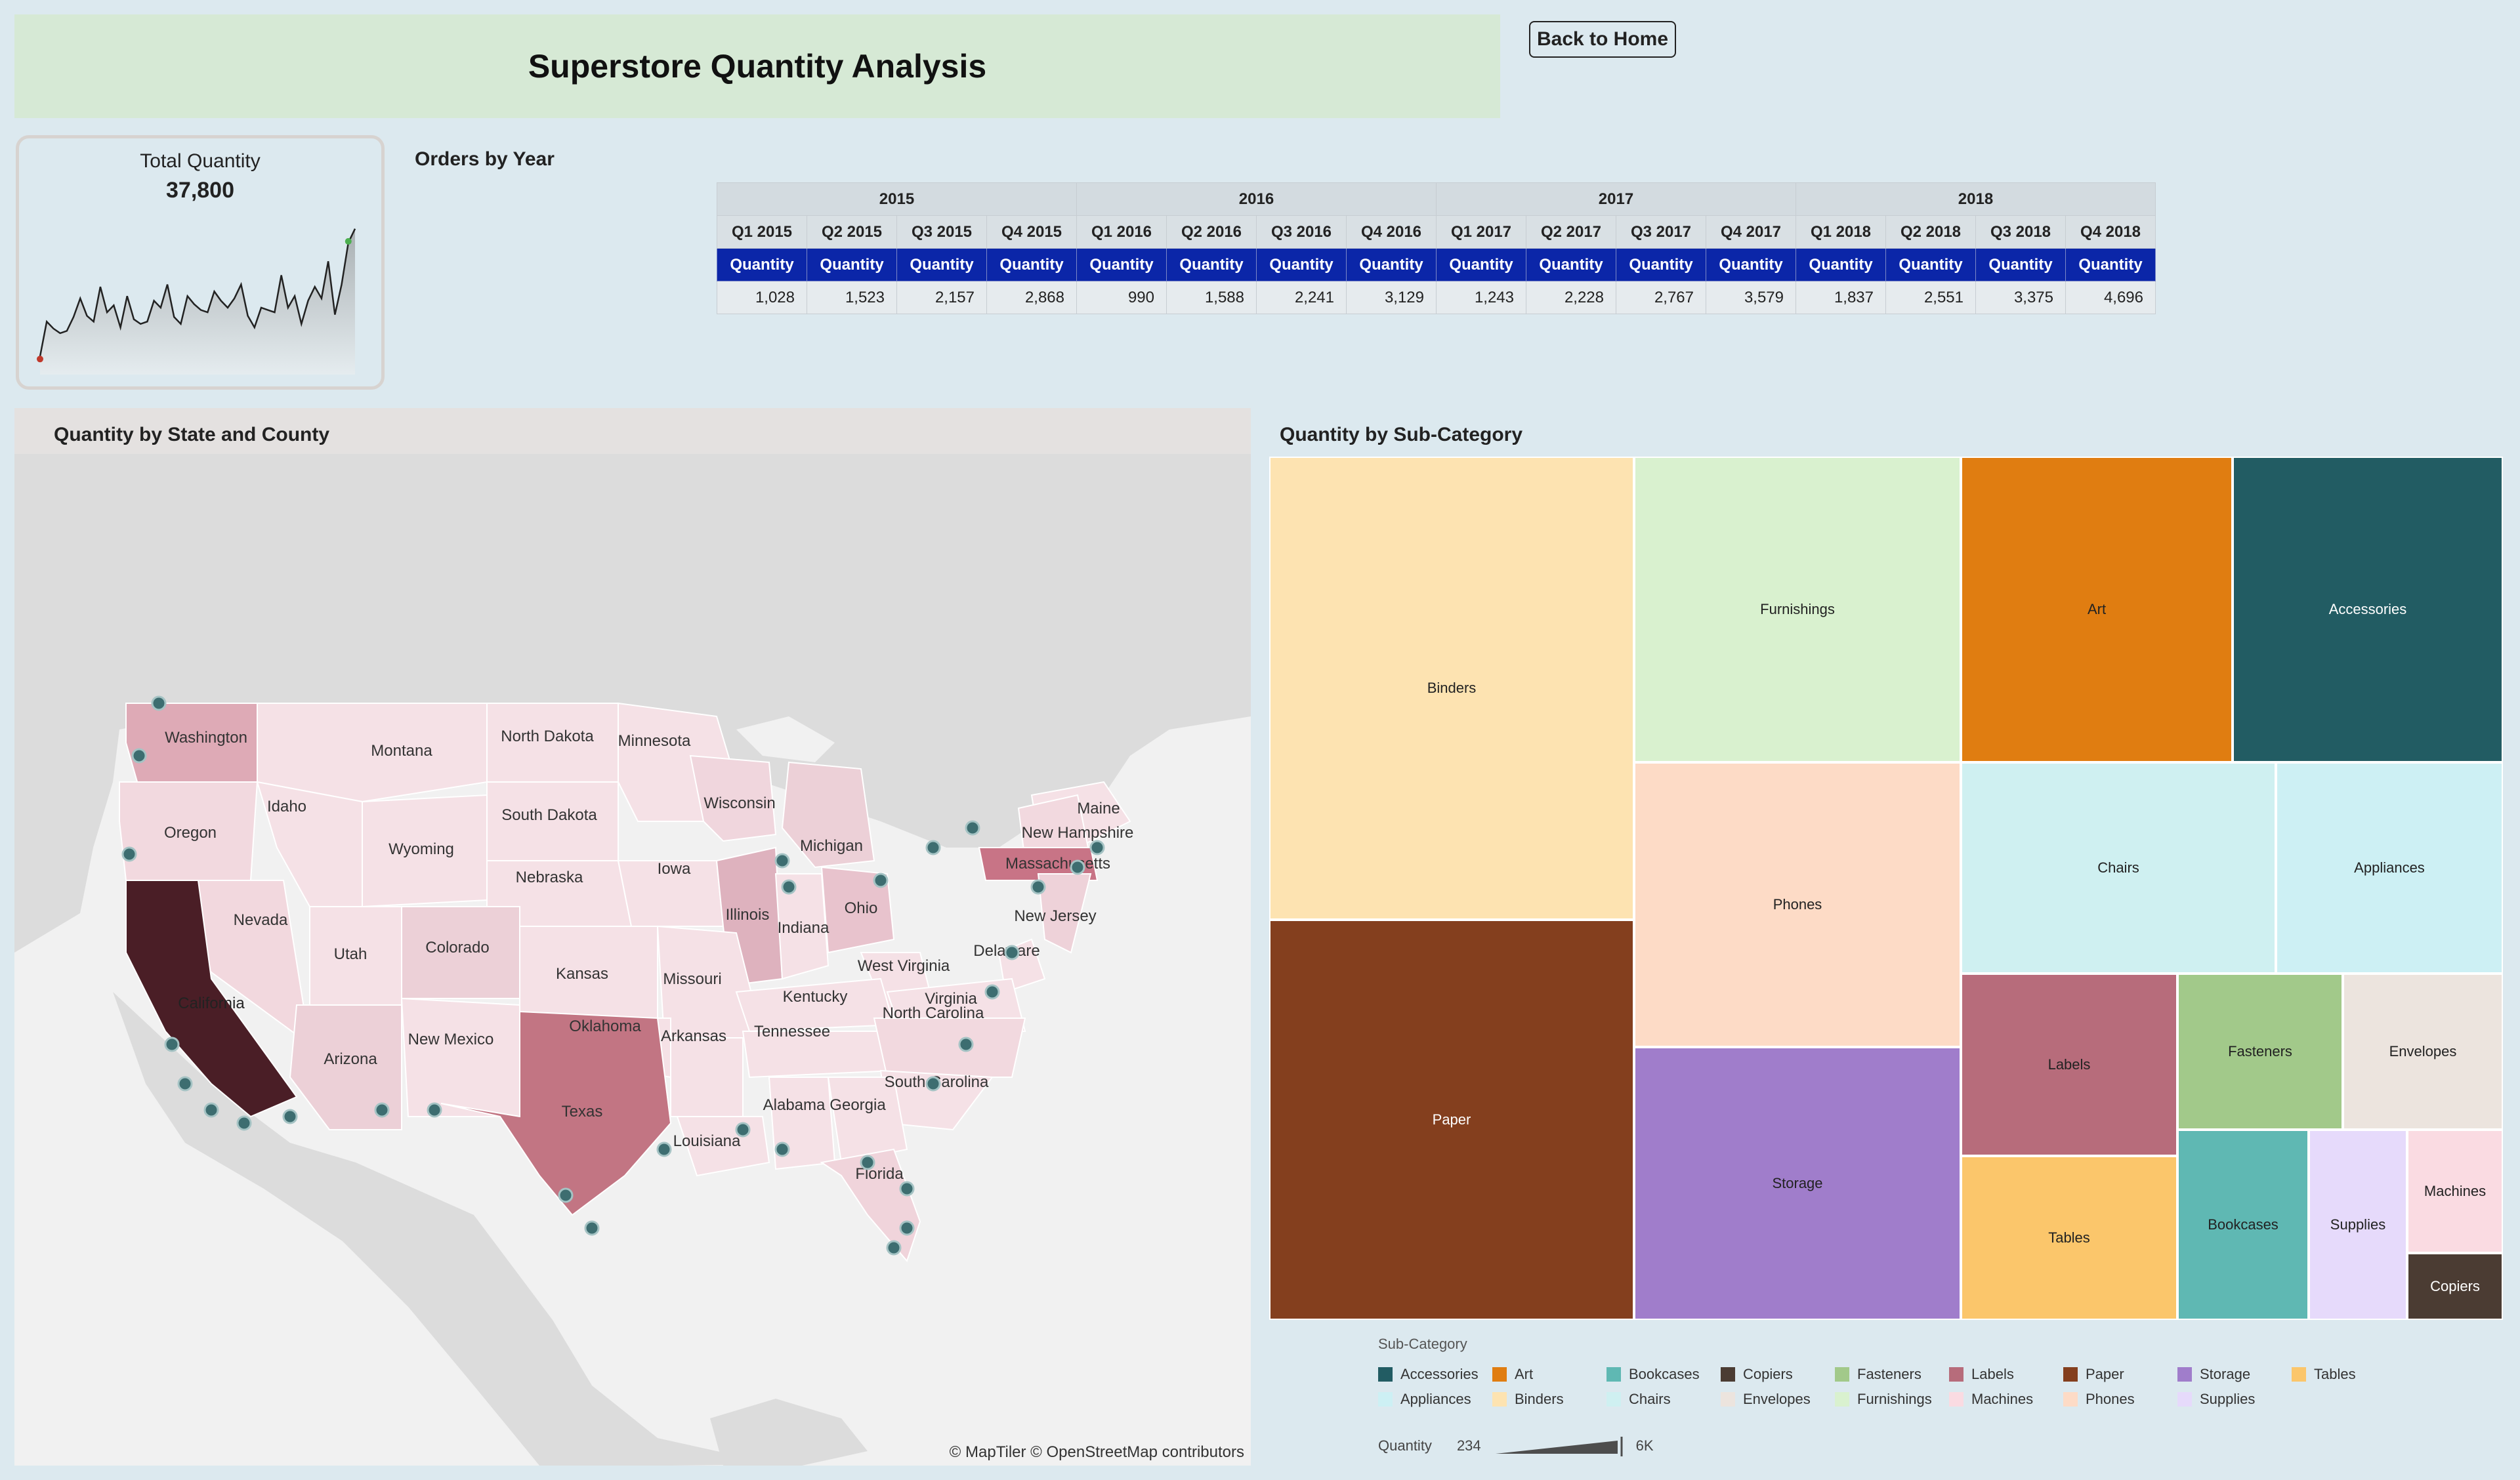 The image size is (2520, 1480). I want to click on treemap-tile: Envelopes, so click(2423, 1052).